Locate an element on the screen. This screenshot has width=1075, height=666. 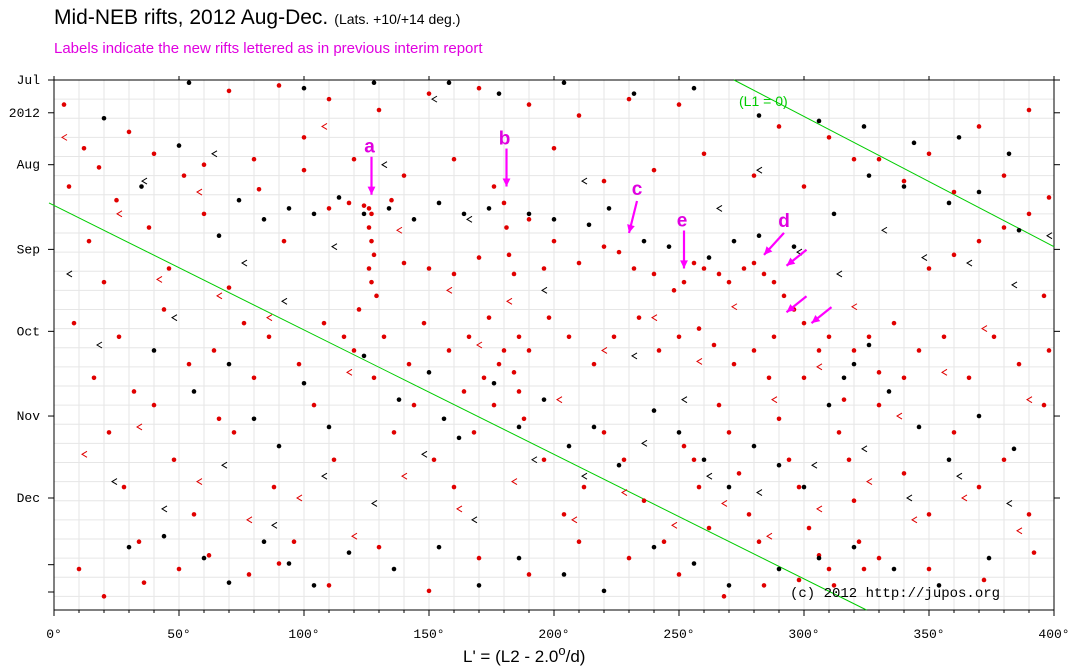
y-tick-label: Aug is located at coordinates (28, 165).